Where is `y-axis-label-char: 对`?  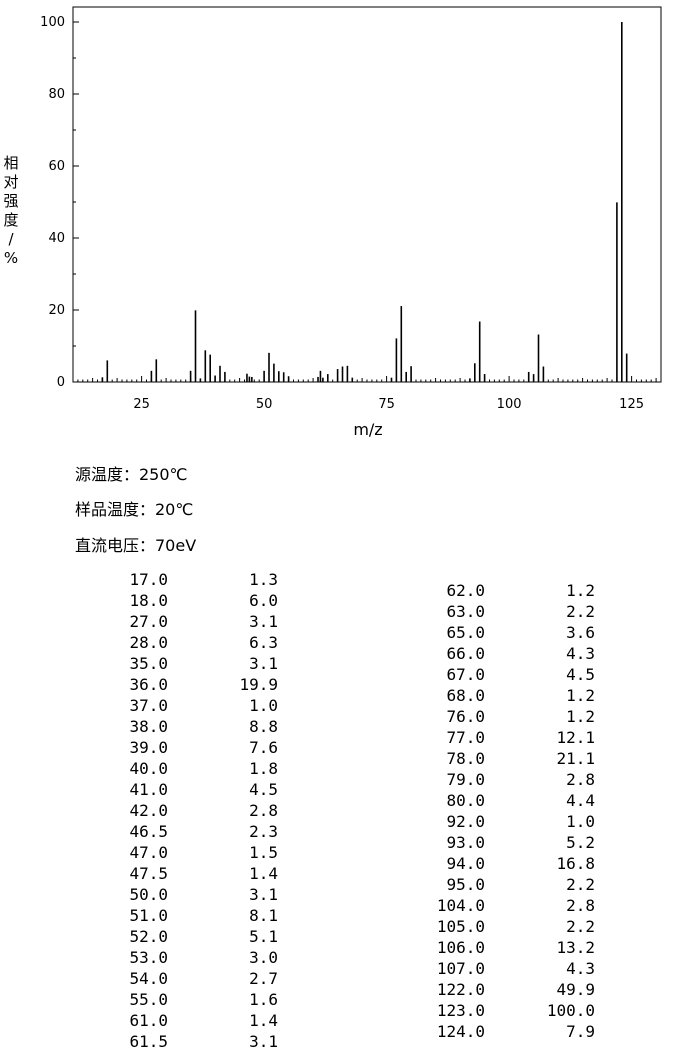 y-axis-label-char: 对 is located at coordinates (10, 182).